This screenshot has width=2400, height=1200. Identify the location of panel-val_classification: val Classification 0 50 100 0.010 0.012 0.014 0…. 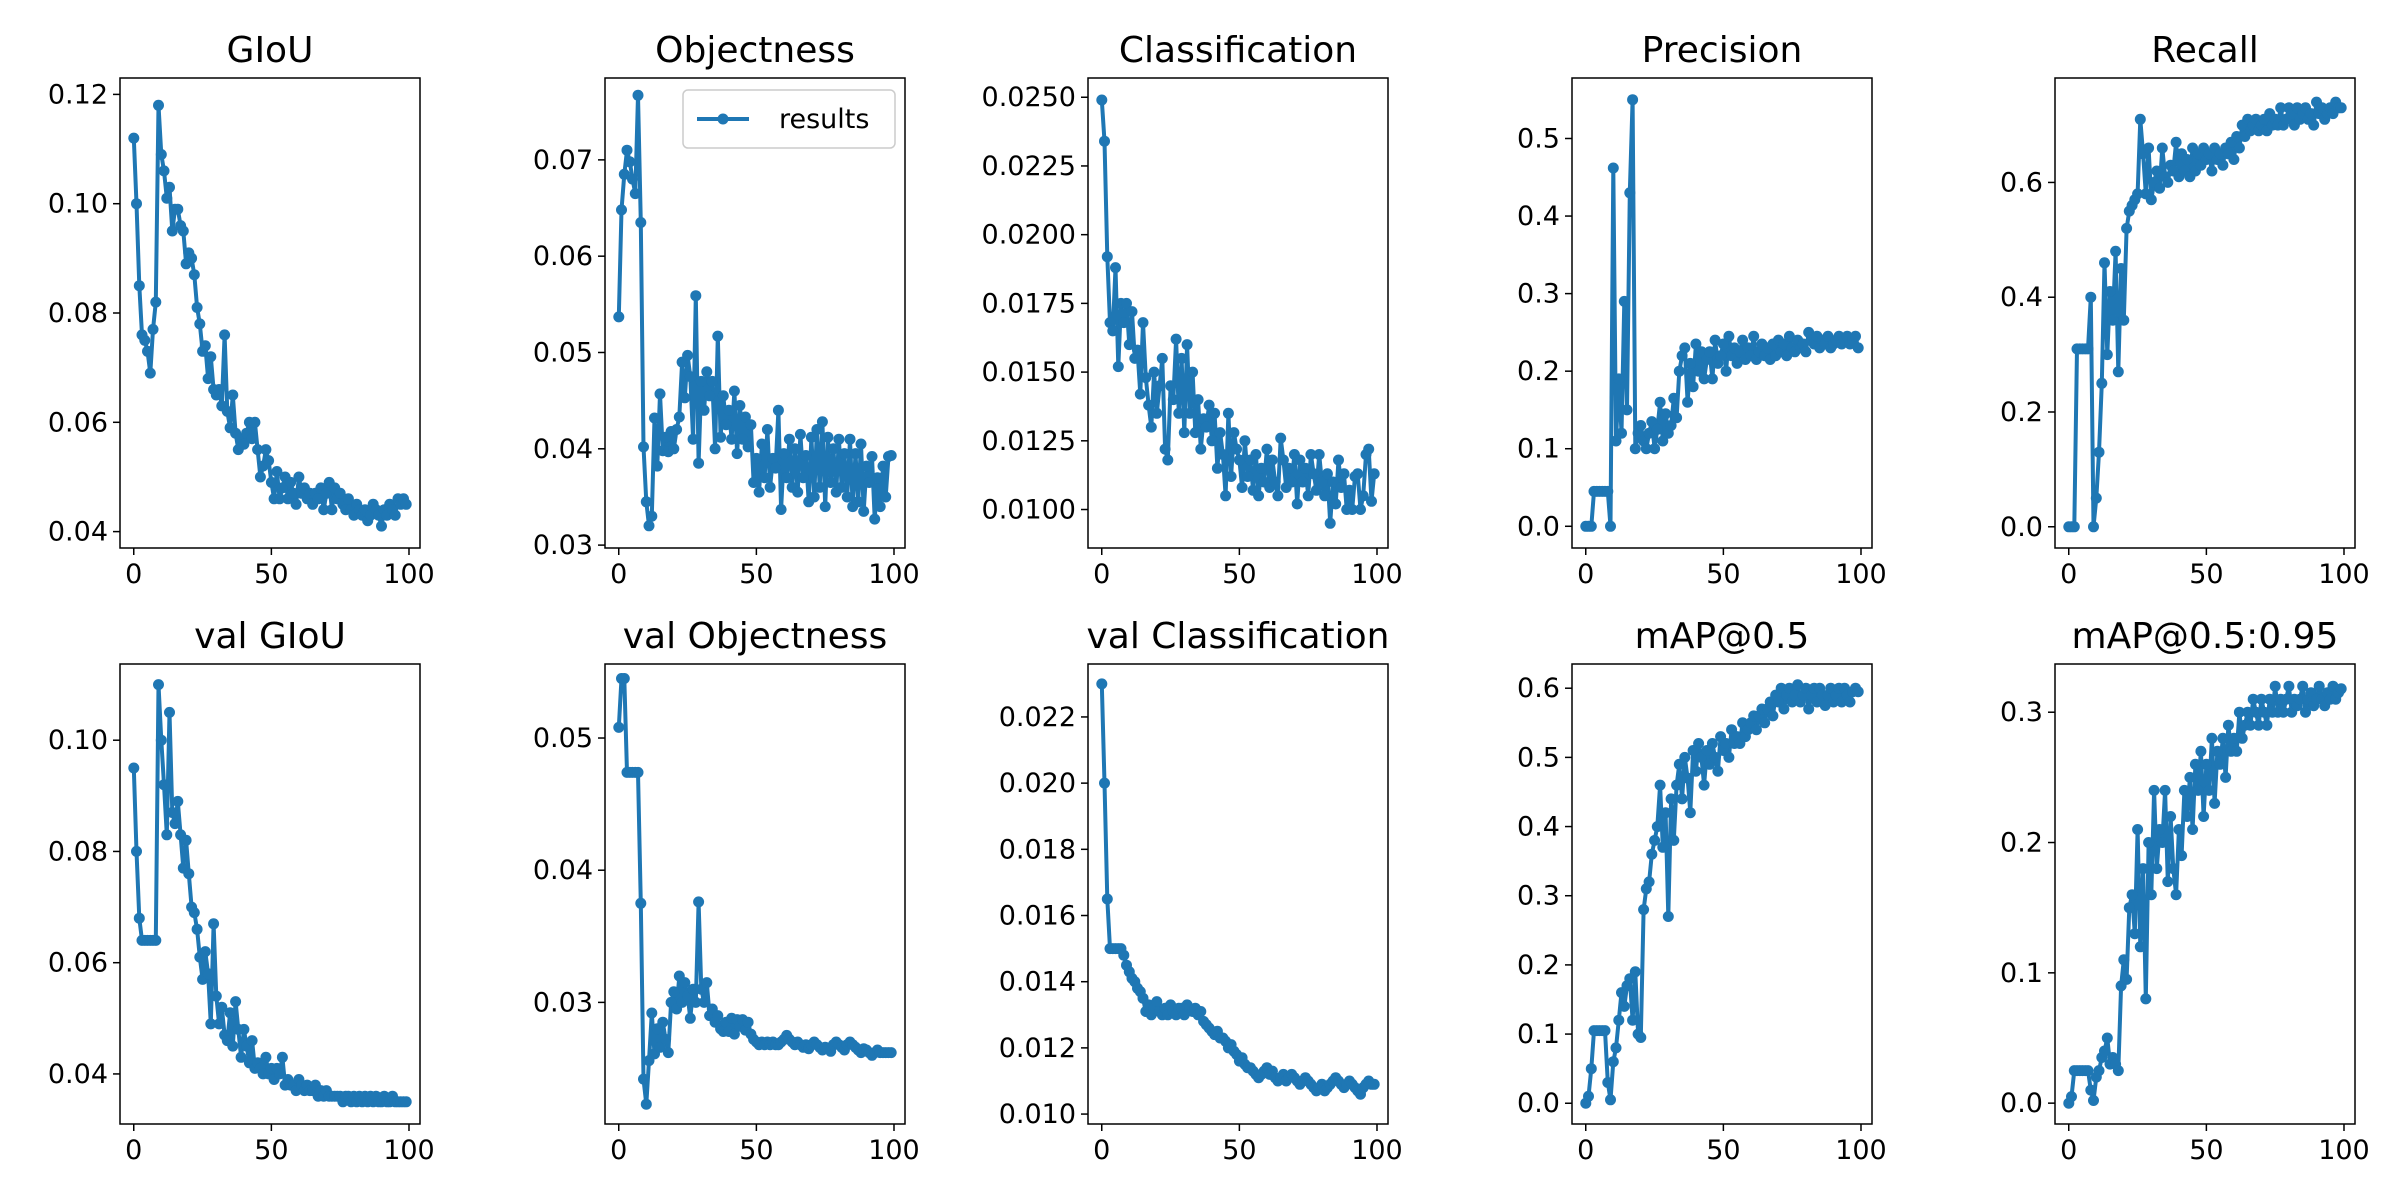
(1201, 891).